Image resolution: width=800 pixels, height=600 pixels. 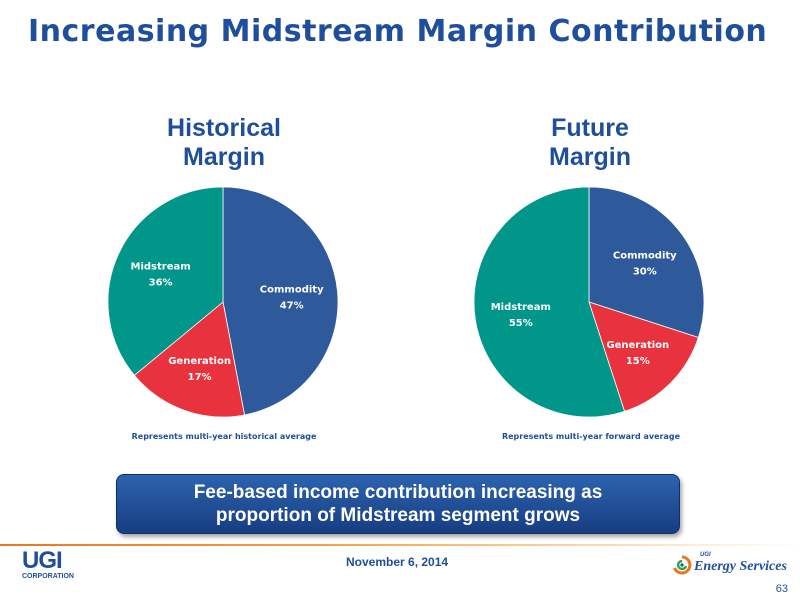 What do you see at coordinates (161, 283) in the screenshot?
I see `slice-value-midstream: 36%` at bounding box center [161, 283].